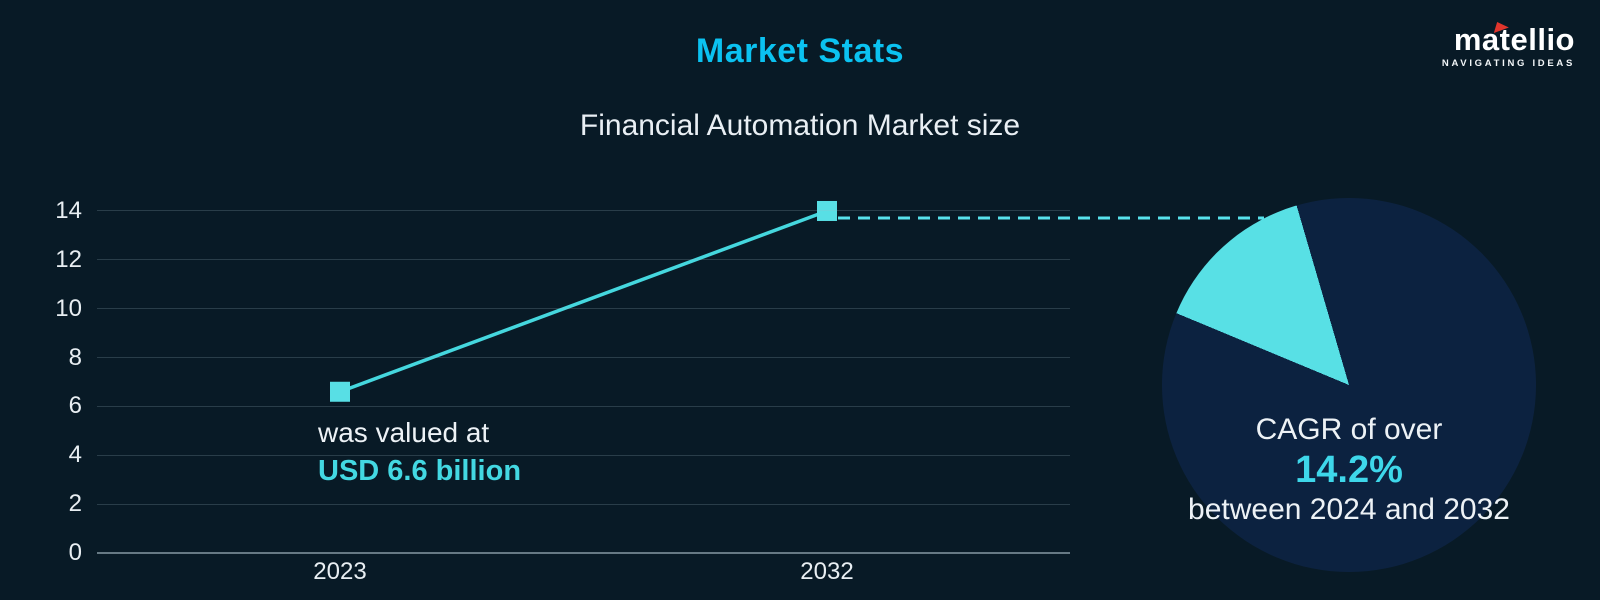 The height and width of the screenshot is (600, 1600). I want to click on y-tick-label: 12, so click(68, 259).